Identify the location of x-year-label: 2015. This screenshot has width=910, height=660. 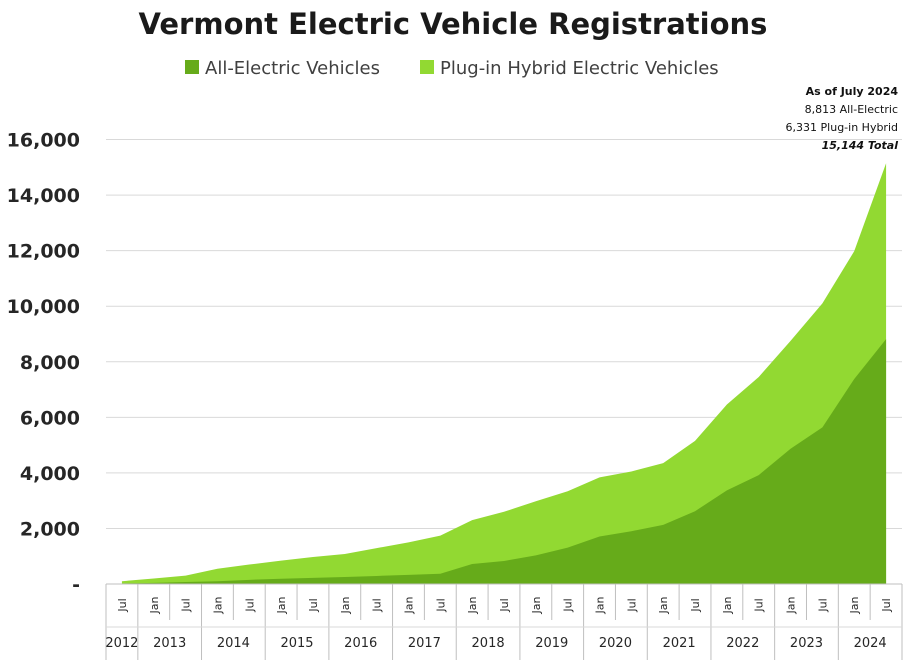
(296, 643).